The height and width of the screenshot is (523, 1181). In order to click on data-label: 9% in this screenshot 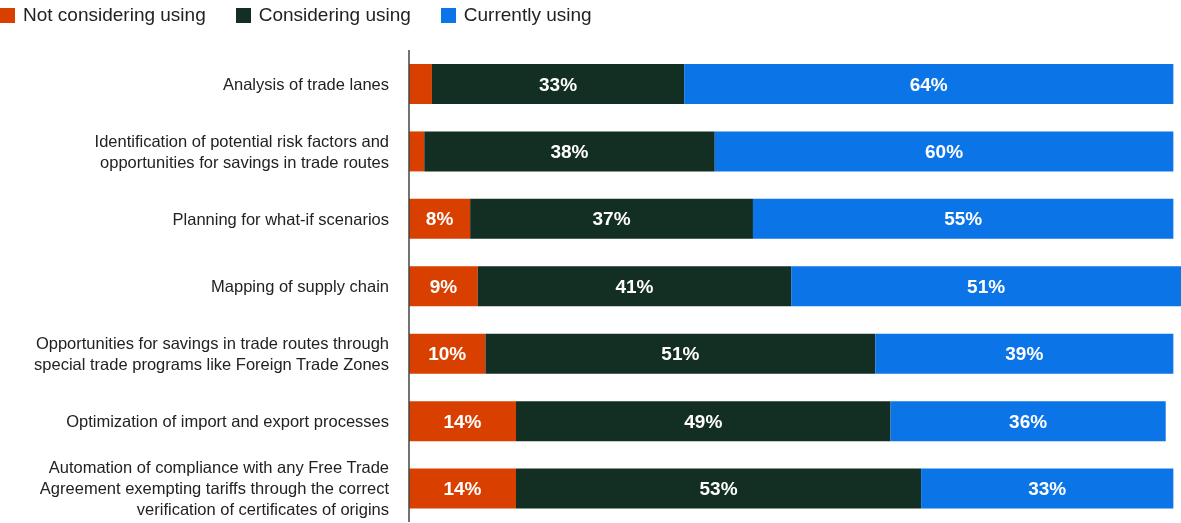, I will do `click(443, 286)`.